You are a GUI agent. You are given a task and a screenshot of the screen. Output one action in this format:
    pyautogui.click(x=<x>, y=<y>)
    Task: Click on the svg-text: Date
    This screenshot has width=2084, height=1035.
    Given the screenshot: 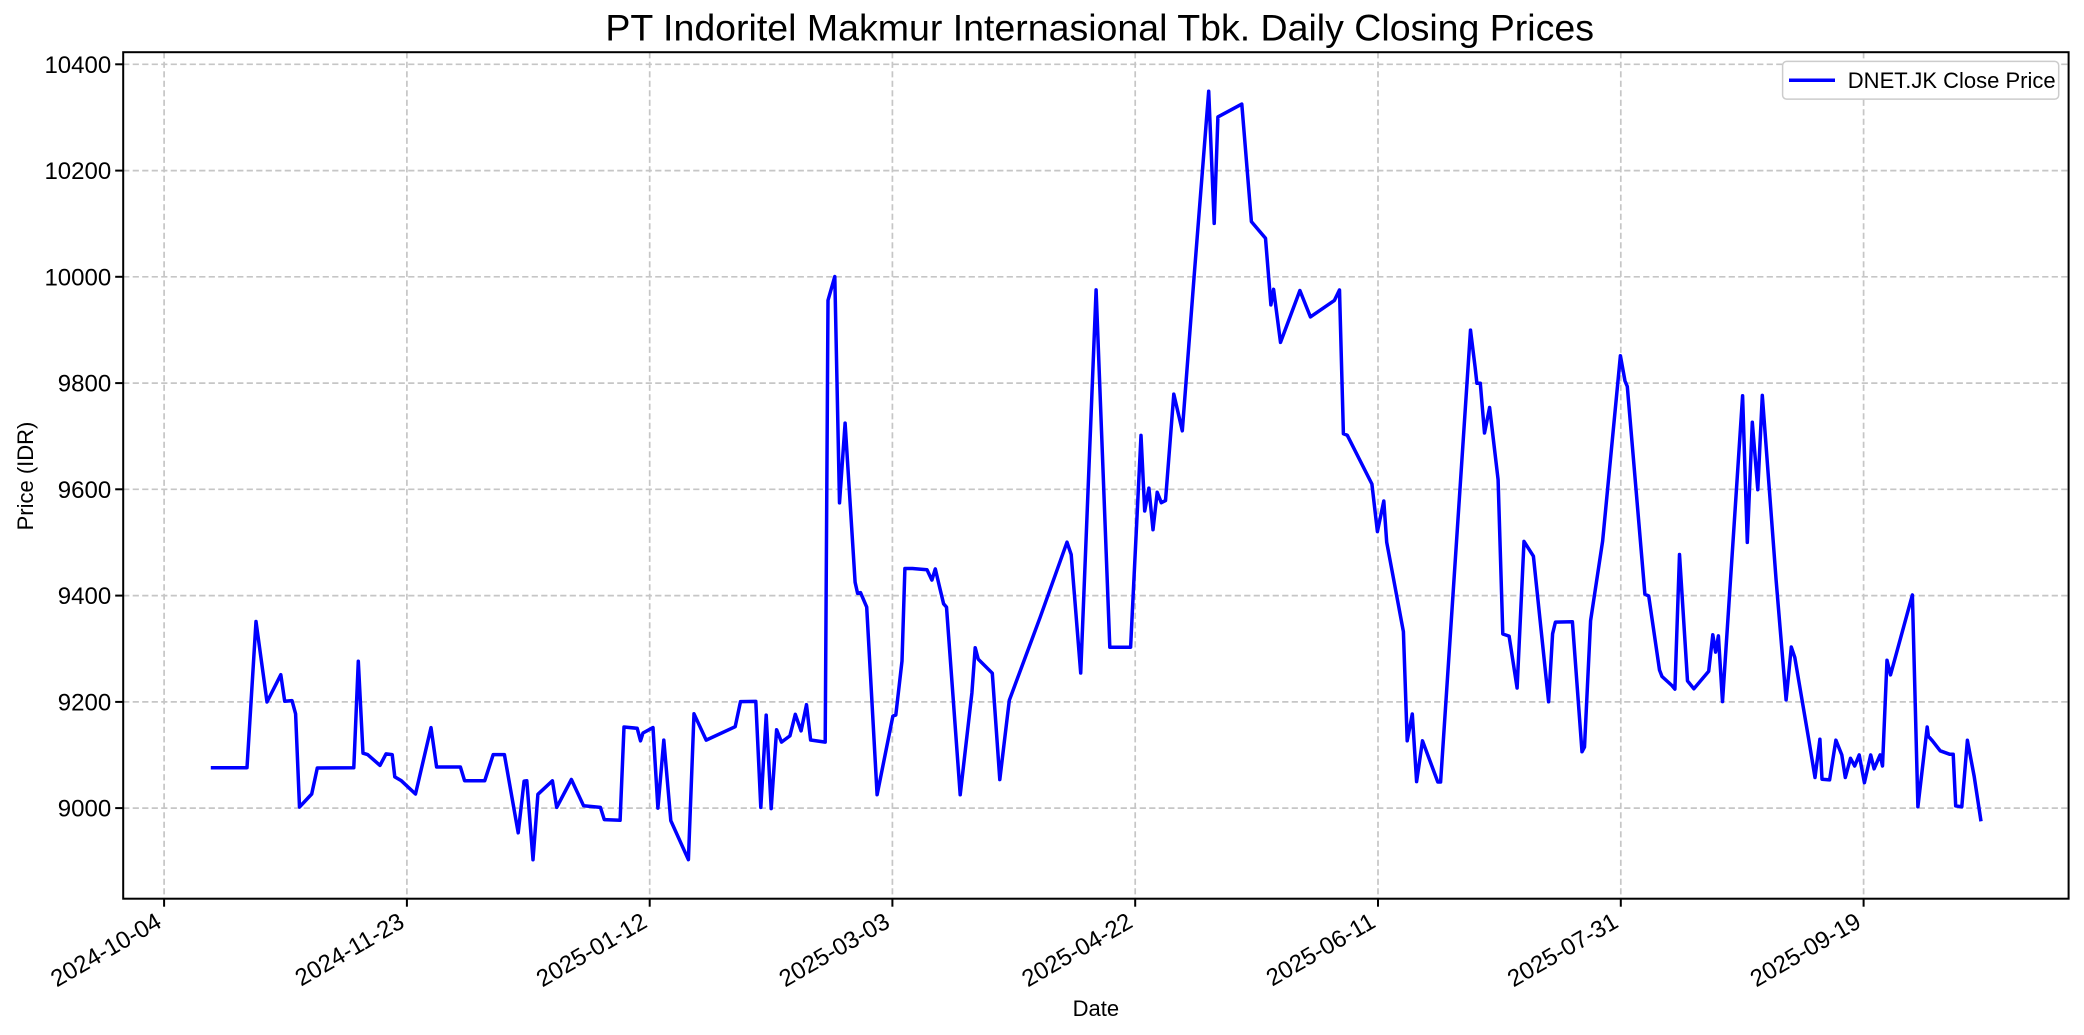 What is the action you would take?
    pyautogui.click(x=1096, y=1008)
    